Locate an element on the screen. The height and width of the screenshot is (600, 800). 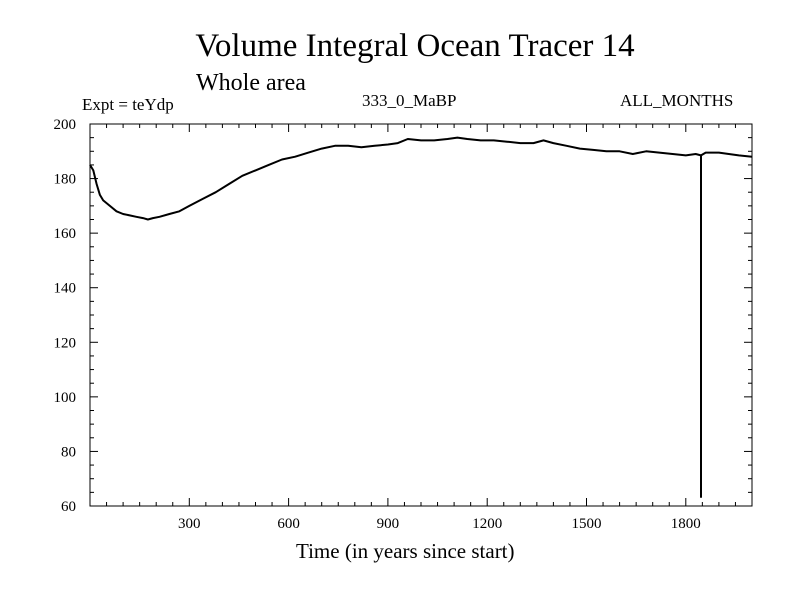
chart-title: Volume Integral Ocean Tracer 14 is located at coordinates (415, 46).